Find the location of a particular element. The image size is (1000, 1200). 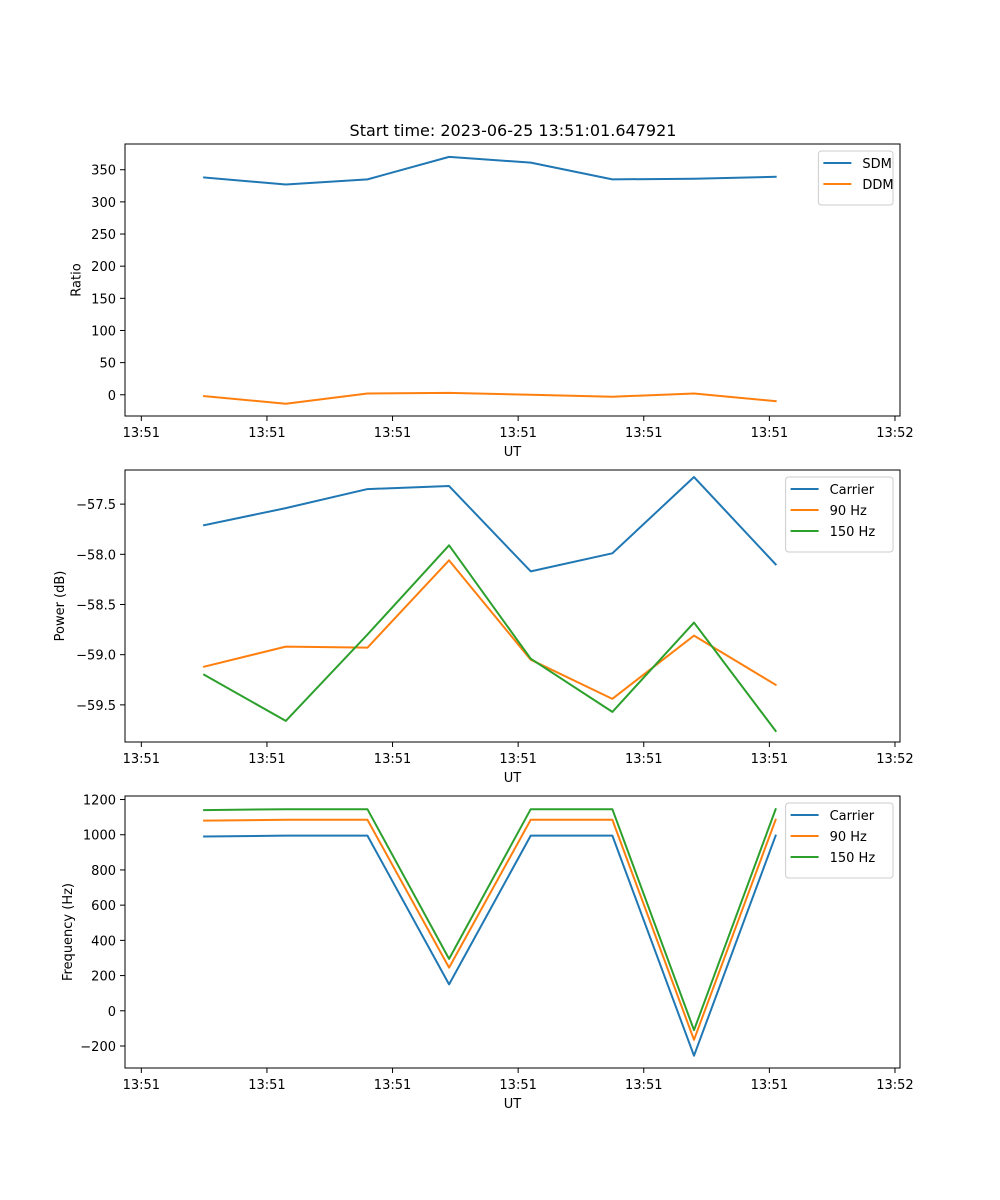

y-tick-label: −59.5 is located at coordinates (96, 706).